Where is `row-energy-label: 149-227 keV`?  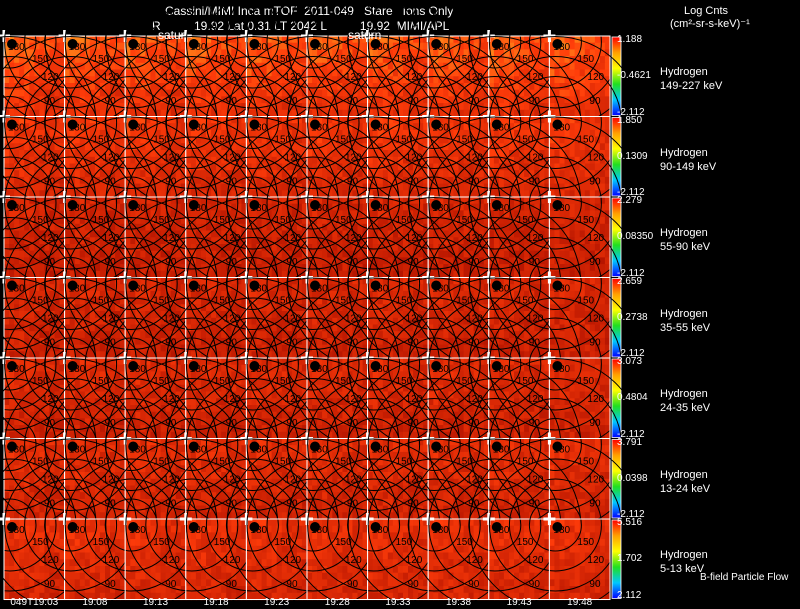
row-energy-label: 149-227 keV is located at coordinates (691, 86).